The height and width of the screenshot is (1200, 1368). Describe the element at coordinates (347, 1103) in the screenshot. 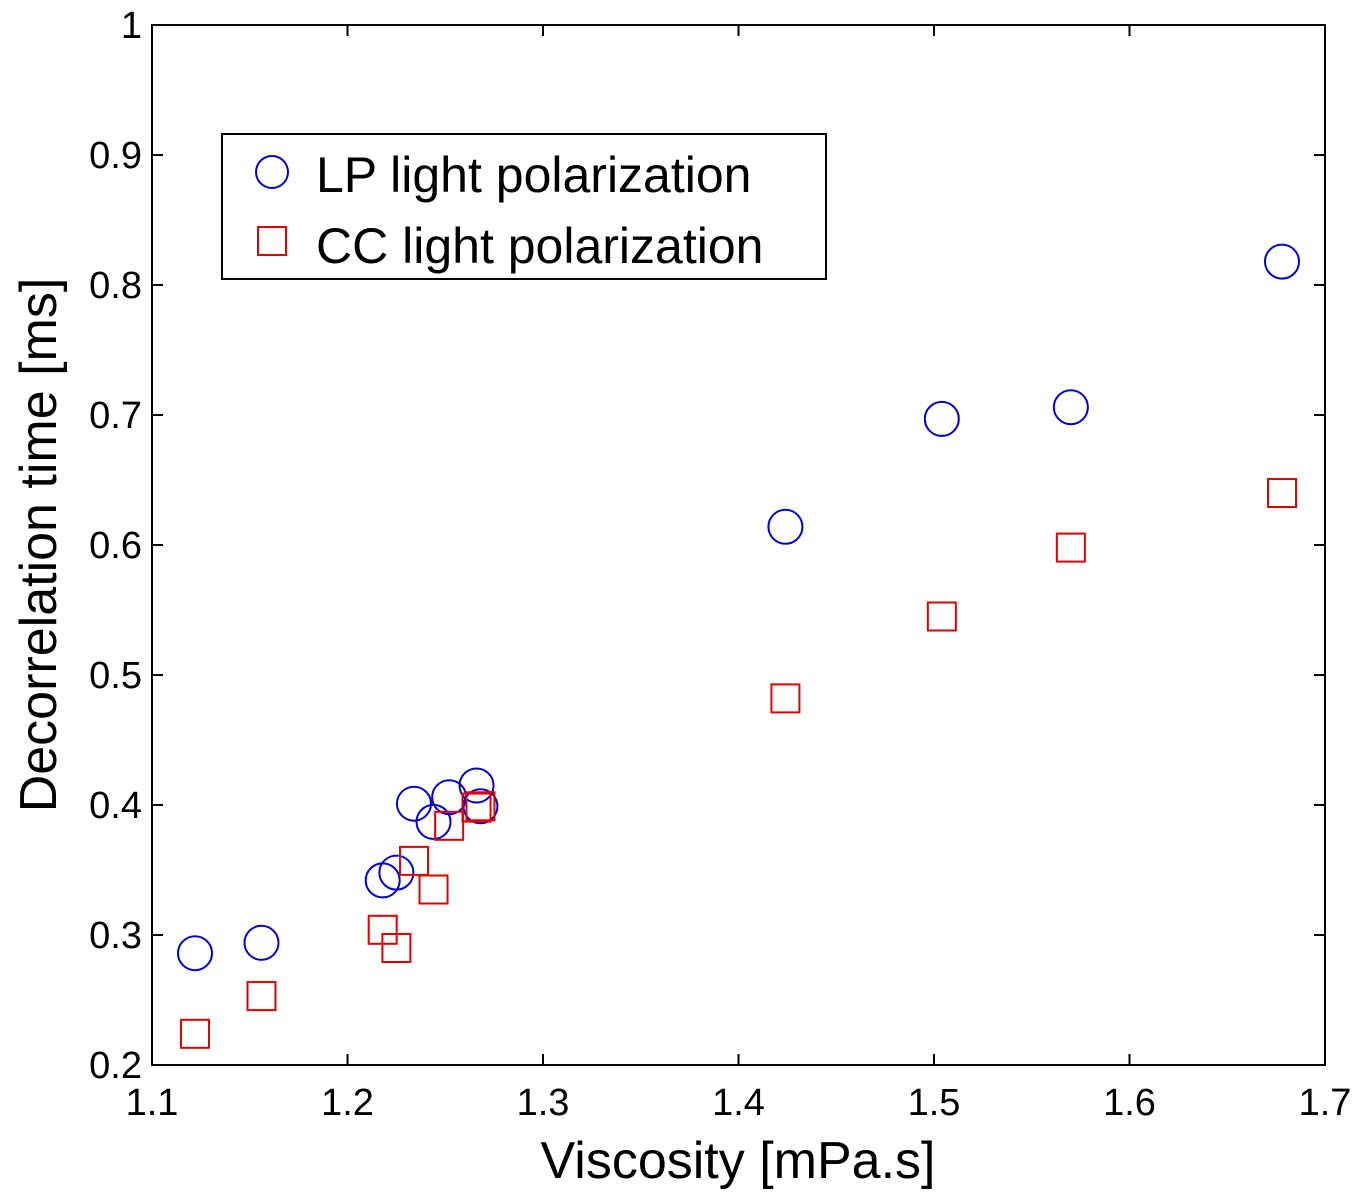

I see `x-tick-label: 1.2` at that location.